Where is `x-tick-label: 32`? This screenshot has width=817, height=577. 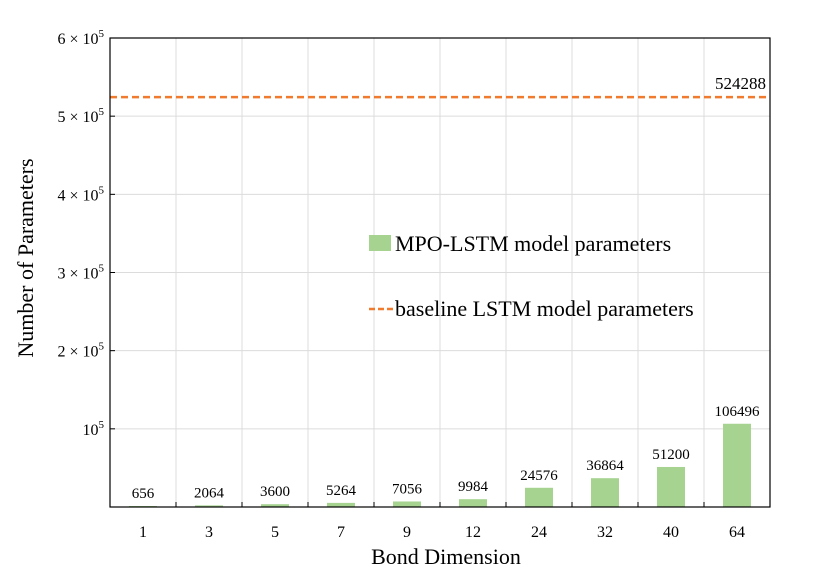
x-tick-label: 32 is located at coordinates (605, 532).